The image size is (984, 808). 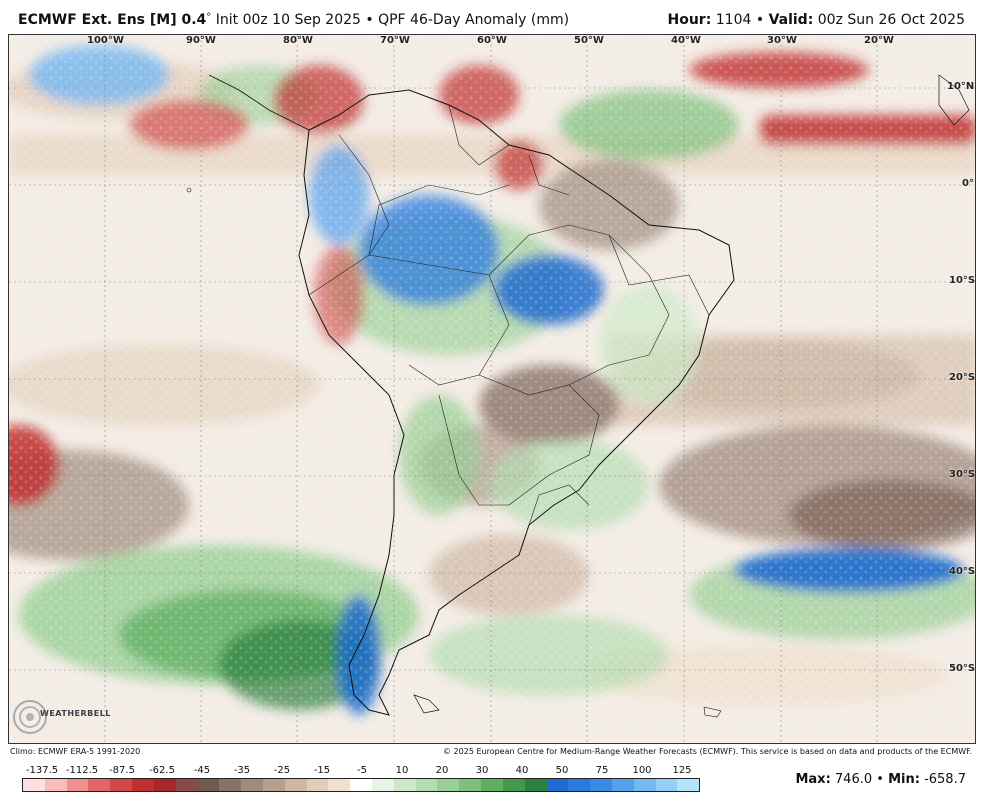 I want to click on legend-tick-label: -5, so click(x=362, y=770).